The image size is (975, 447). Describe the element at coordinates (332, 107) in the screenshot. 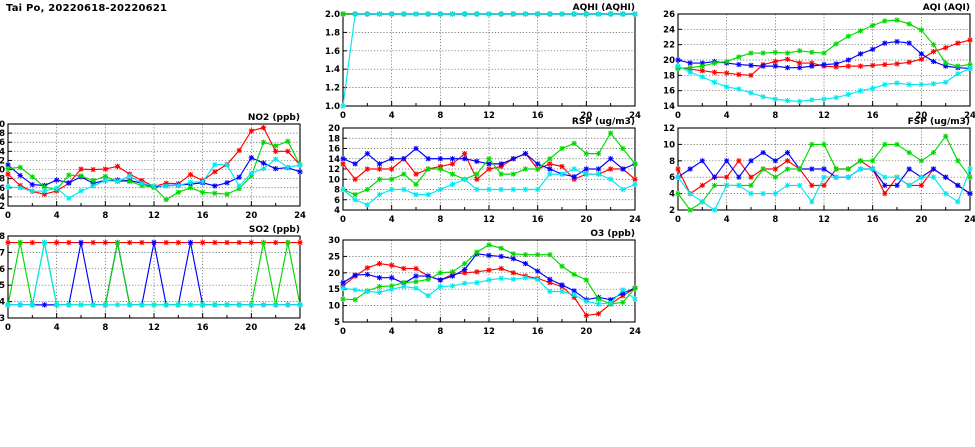

I see `y-tick-label: 1.0` at that location.